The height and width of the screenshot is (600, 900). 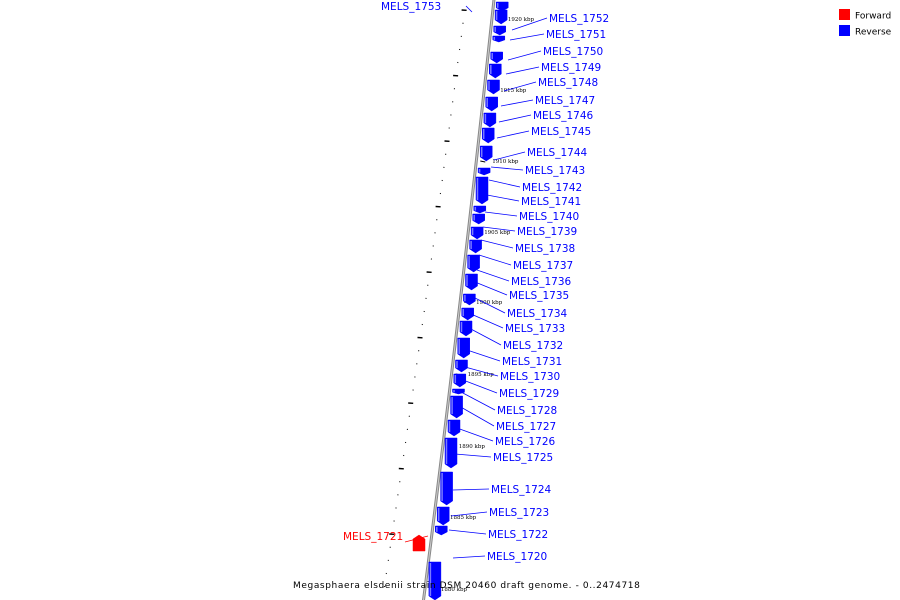 I want to click on legend-reverse-label: Reverse, so click(x=873, y=33).